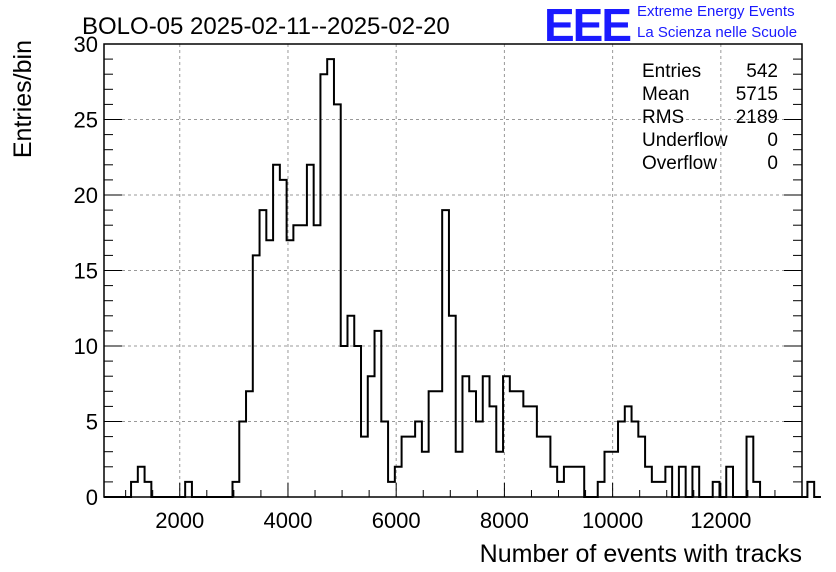  I want to click on logo-line-2: La Scienza nelle Scuole, so click(717, 32).